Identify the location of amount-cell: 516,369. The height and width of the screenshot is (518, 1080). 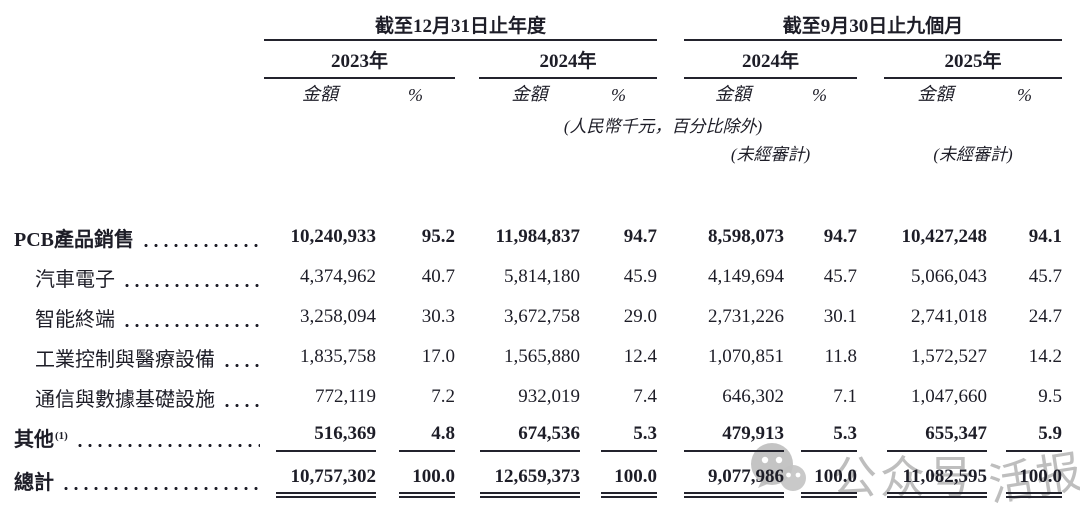
(320, 437).